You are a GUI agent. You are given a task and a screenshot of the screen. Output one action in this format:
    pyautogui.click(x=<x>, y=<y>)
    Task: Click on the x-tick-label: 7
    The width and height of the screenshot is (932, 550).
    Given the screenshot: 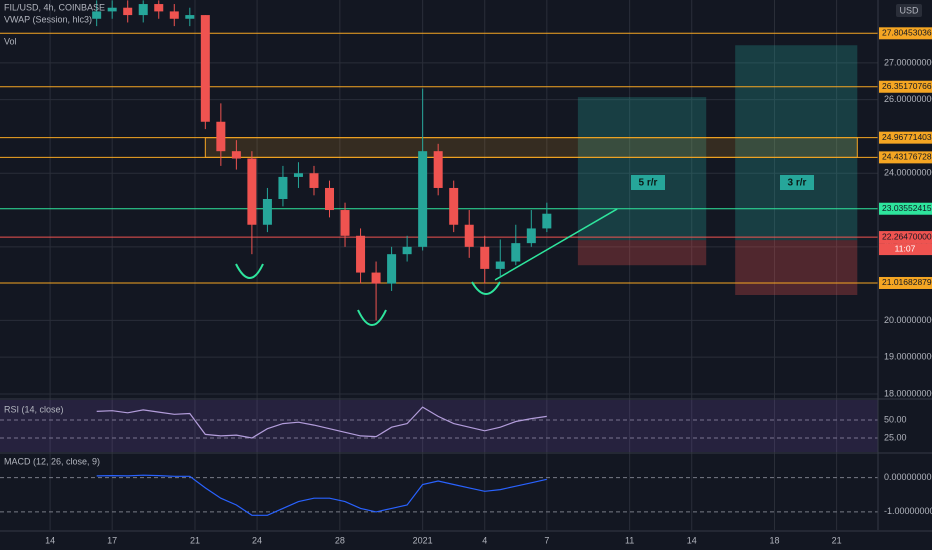 What is the action you would take?
    pyautogui.click(x=546, y=540)
    